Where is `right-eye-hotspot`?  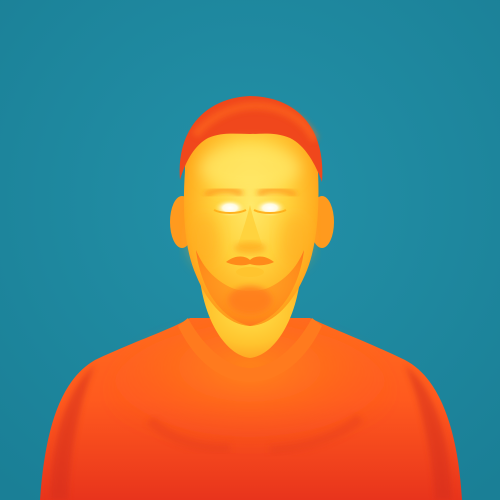 right-eye-hotspot is located at coordinates (270, 208).